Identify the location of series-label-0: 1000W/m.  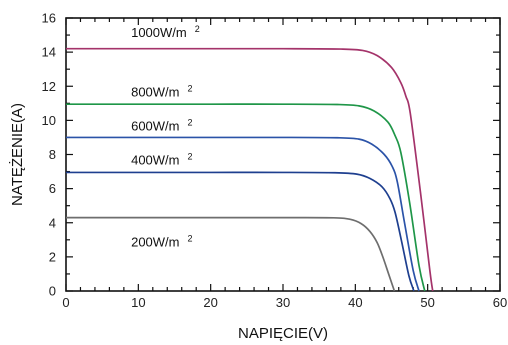
(159, 32).